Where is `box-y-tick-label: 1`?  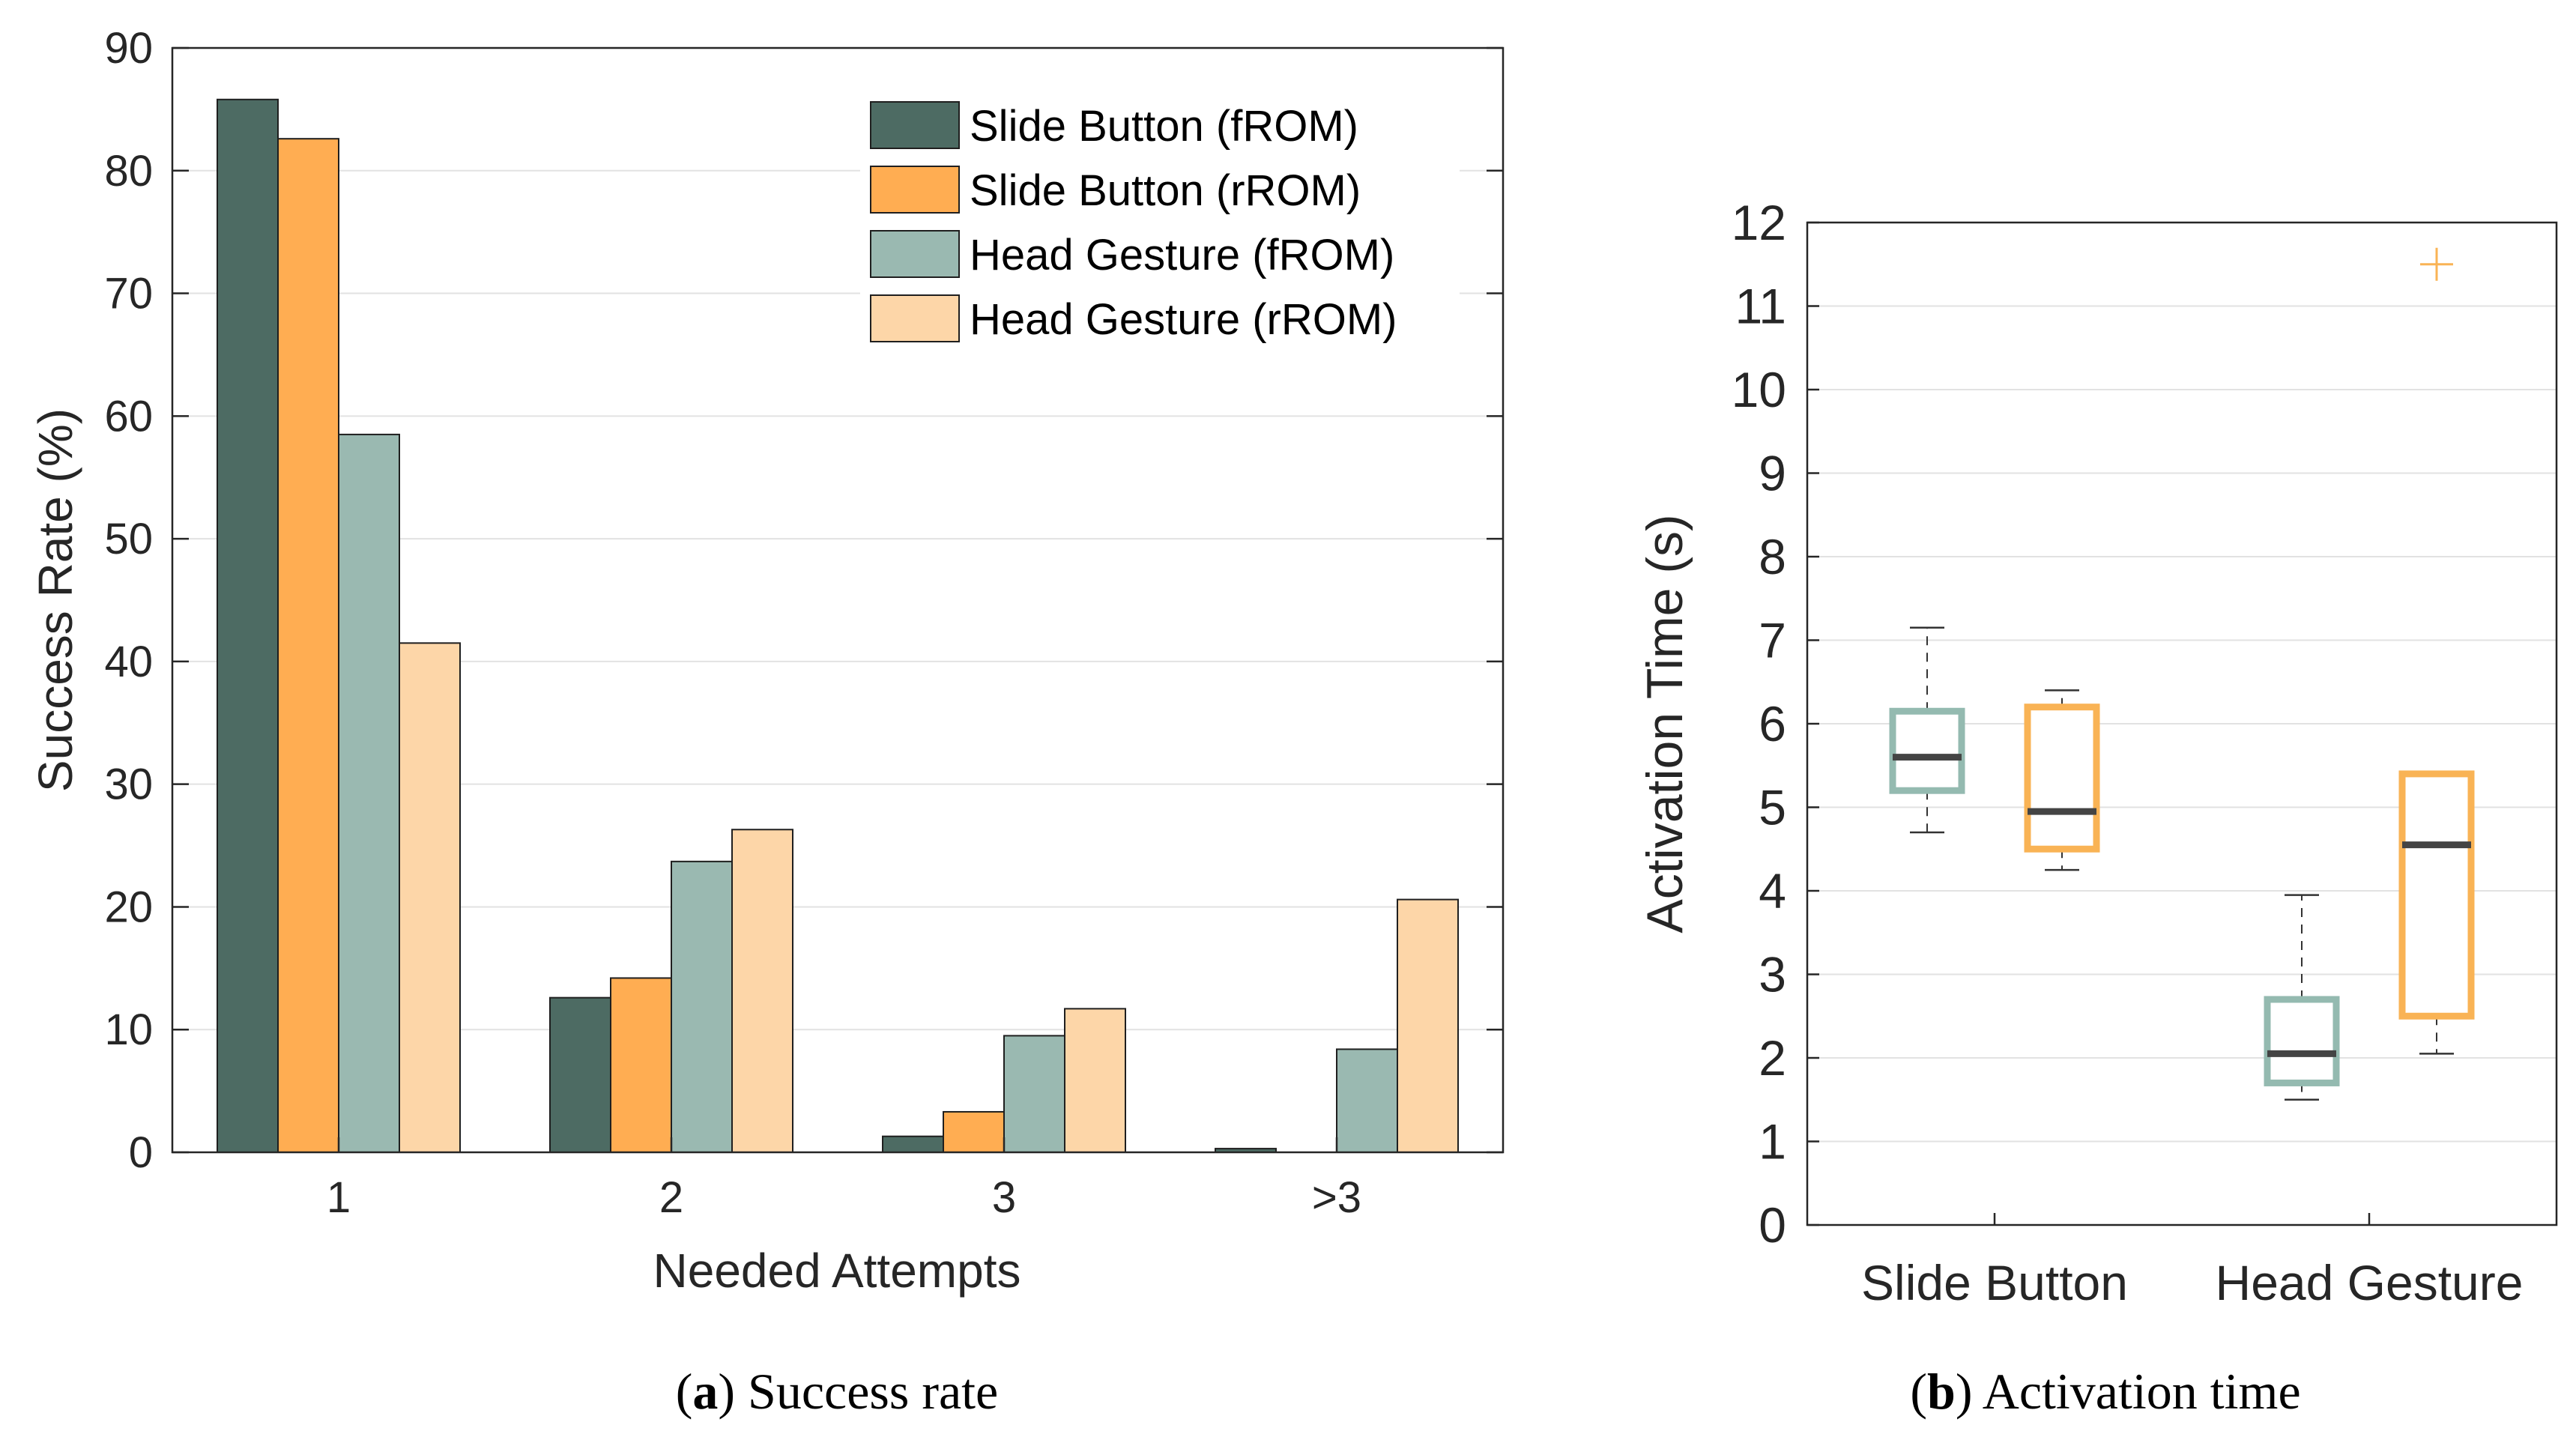
box-y-tick-label: 1 is located at coordinates (1772, 1142).